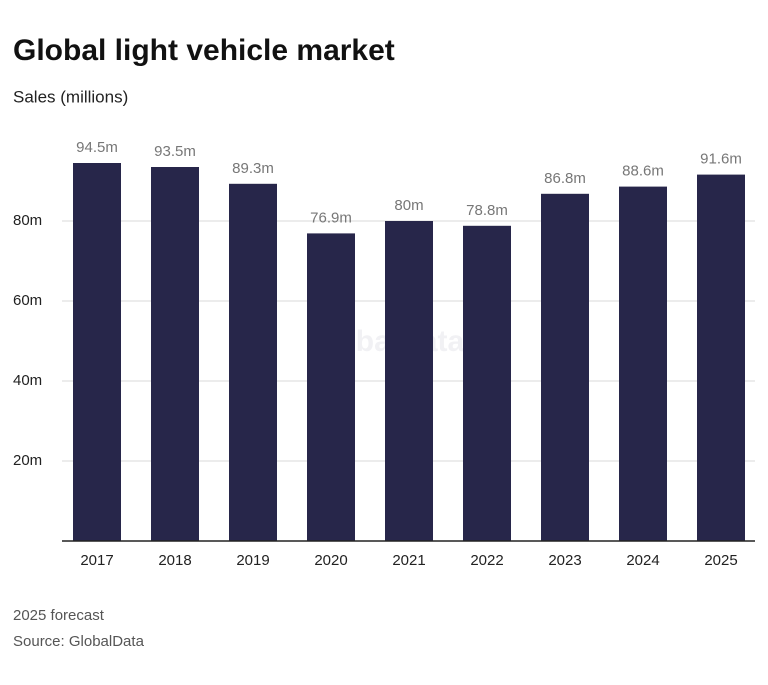 The width and height of the screenshot is (768, 685). What do you see at coordinates (79, 641) in the screenshot?
I see `source-note: Source: GlobalData` at bounding box center [79, 641].